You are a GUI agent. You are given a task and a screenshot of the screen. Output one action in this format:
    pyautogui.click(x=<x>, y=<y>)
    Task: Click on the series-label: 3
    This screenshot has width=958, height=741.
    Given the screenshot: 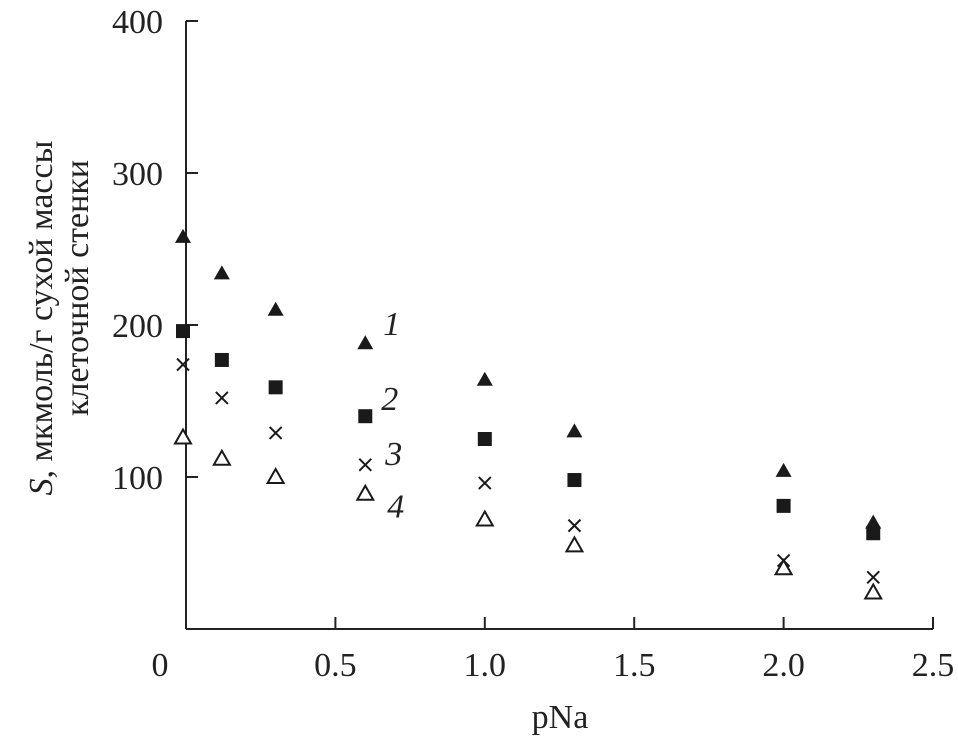 What is the action you would take?
    pyautogui.click(x=393, y=454)
    